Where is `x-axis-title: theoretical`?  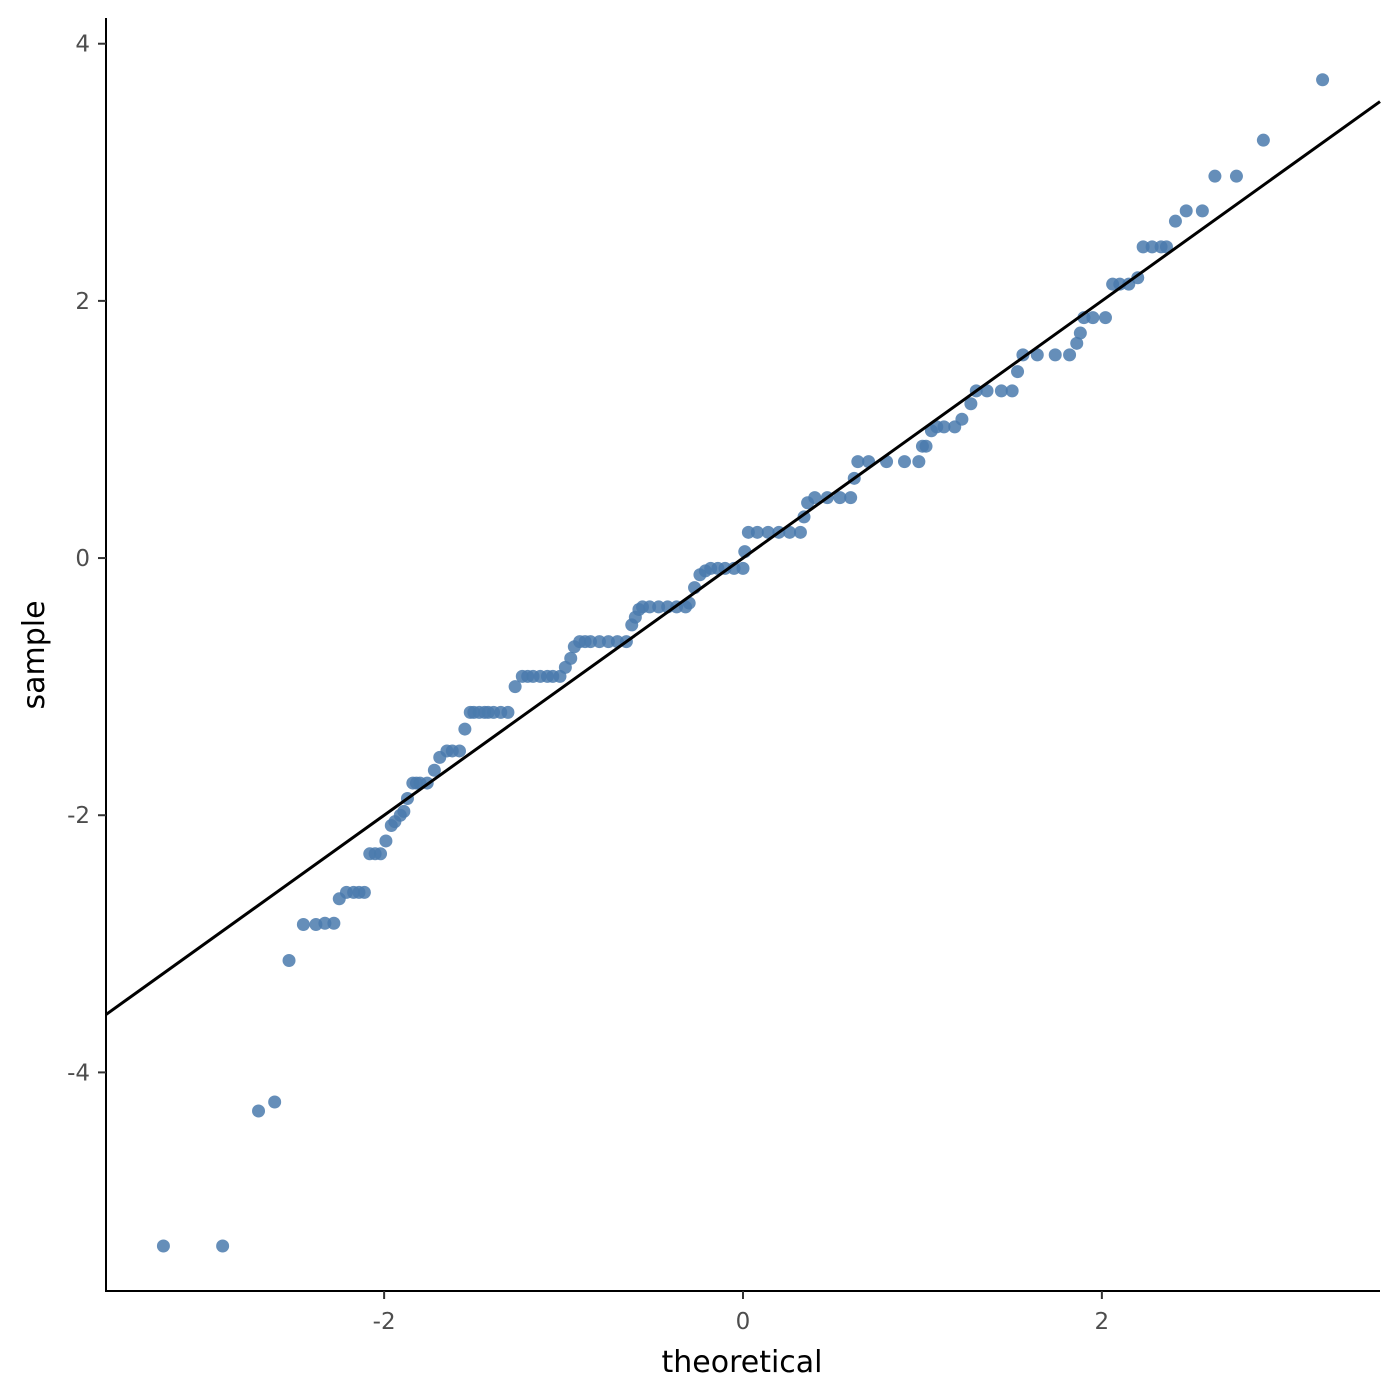 x-axis-title: theoretical is located at coordinates (741, 1362).